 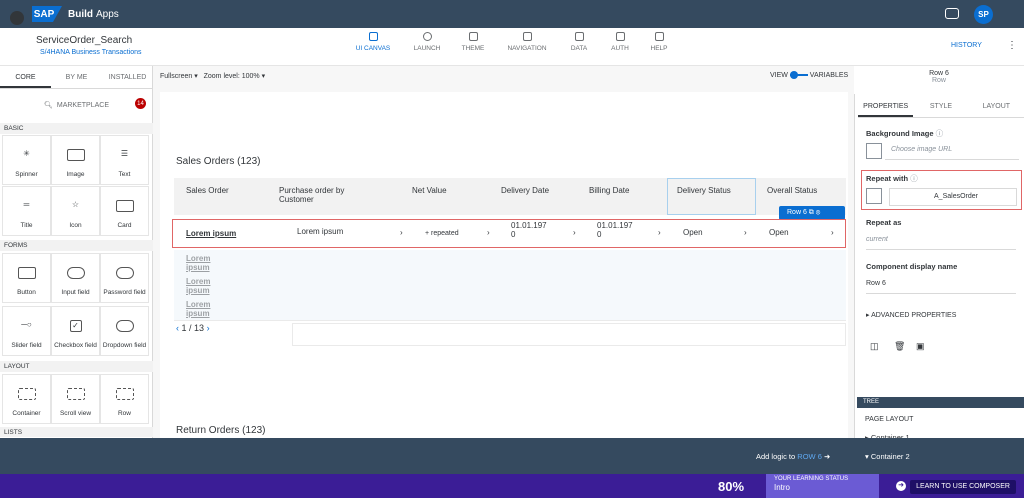 I want to click on tab-by-me: BY ME, so click(x=76, y=77).